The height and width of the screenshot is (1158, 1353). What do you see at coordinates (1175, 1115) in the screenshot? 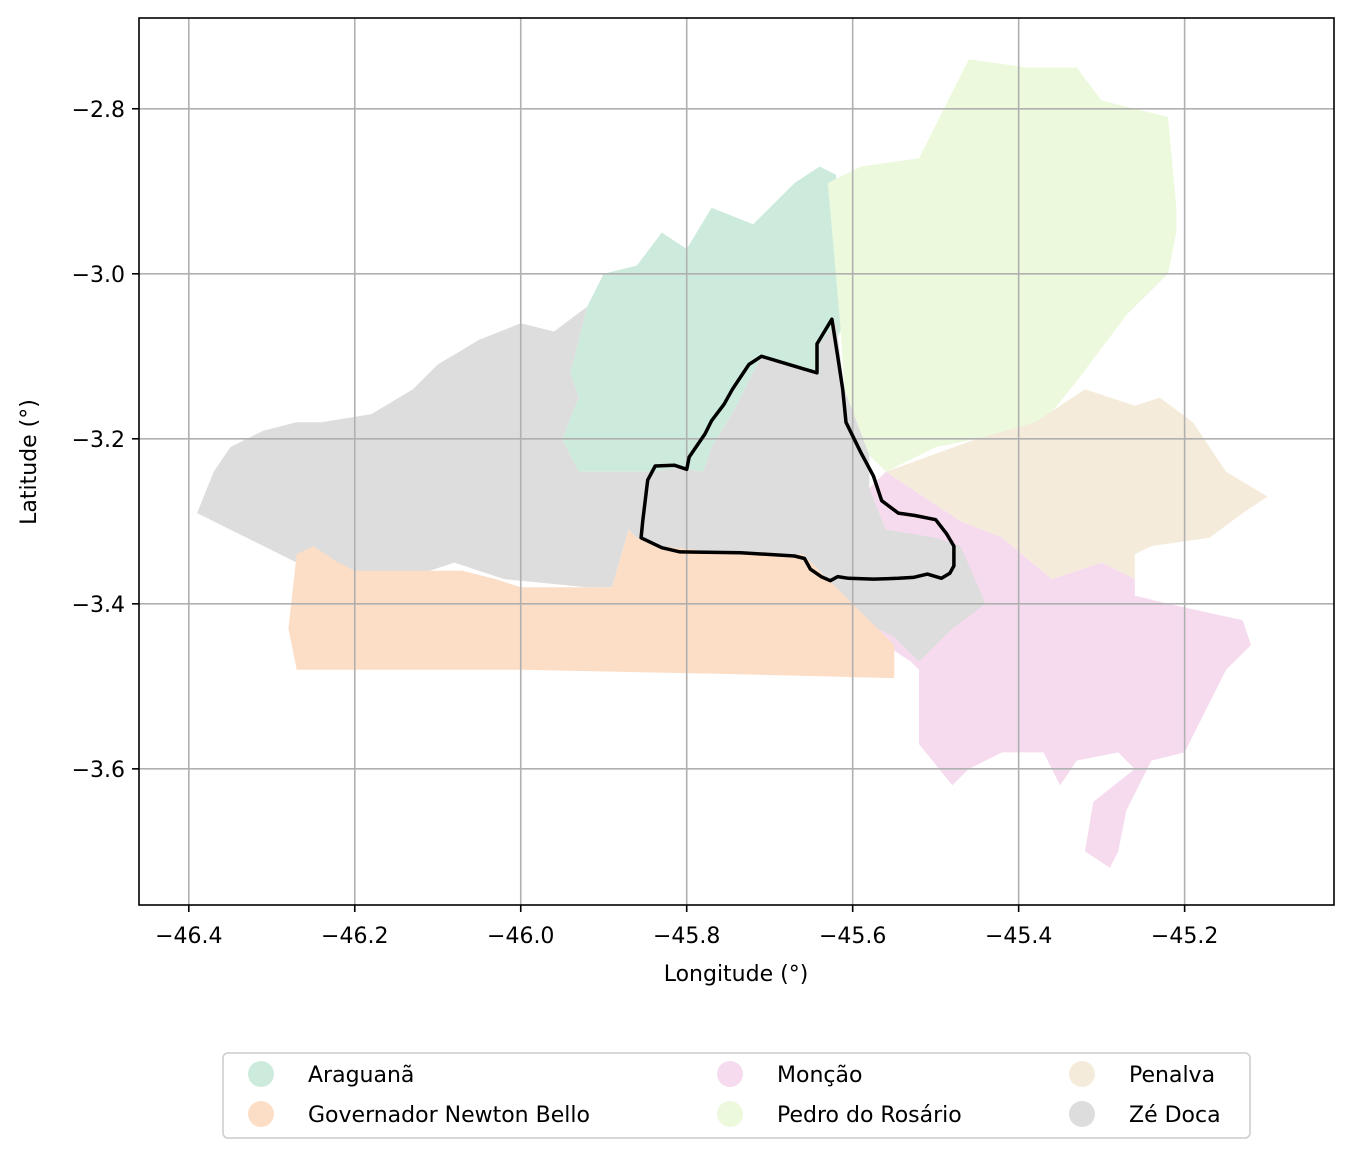
I see `legend-label: Zé Doca` at bounding box center [1175, 1115].